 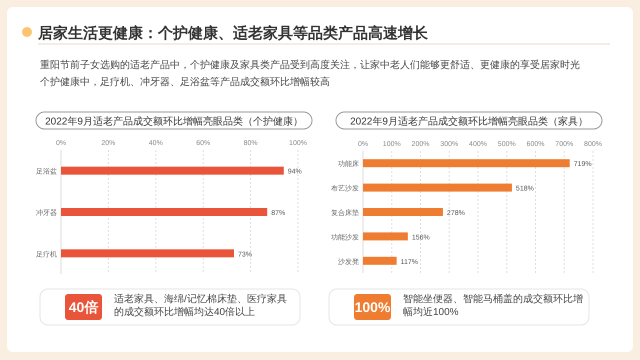 I want to click on chart-title: 2022年9月适老产品成交额环比增幅亮眼品类（个护健康）, so click(x=174, y=122).